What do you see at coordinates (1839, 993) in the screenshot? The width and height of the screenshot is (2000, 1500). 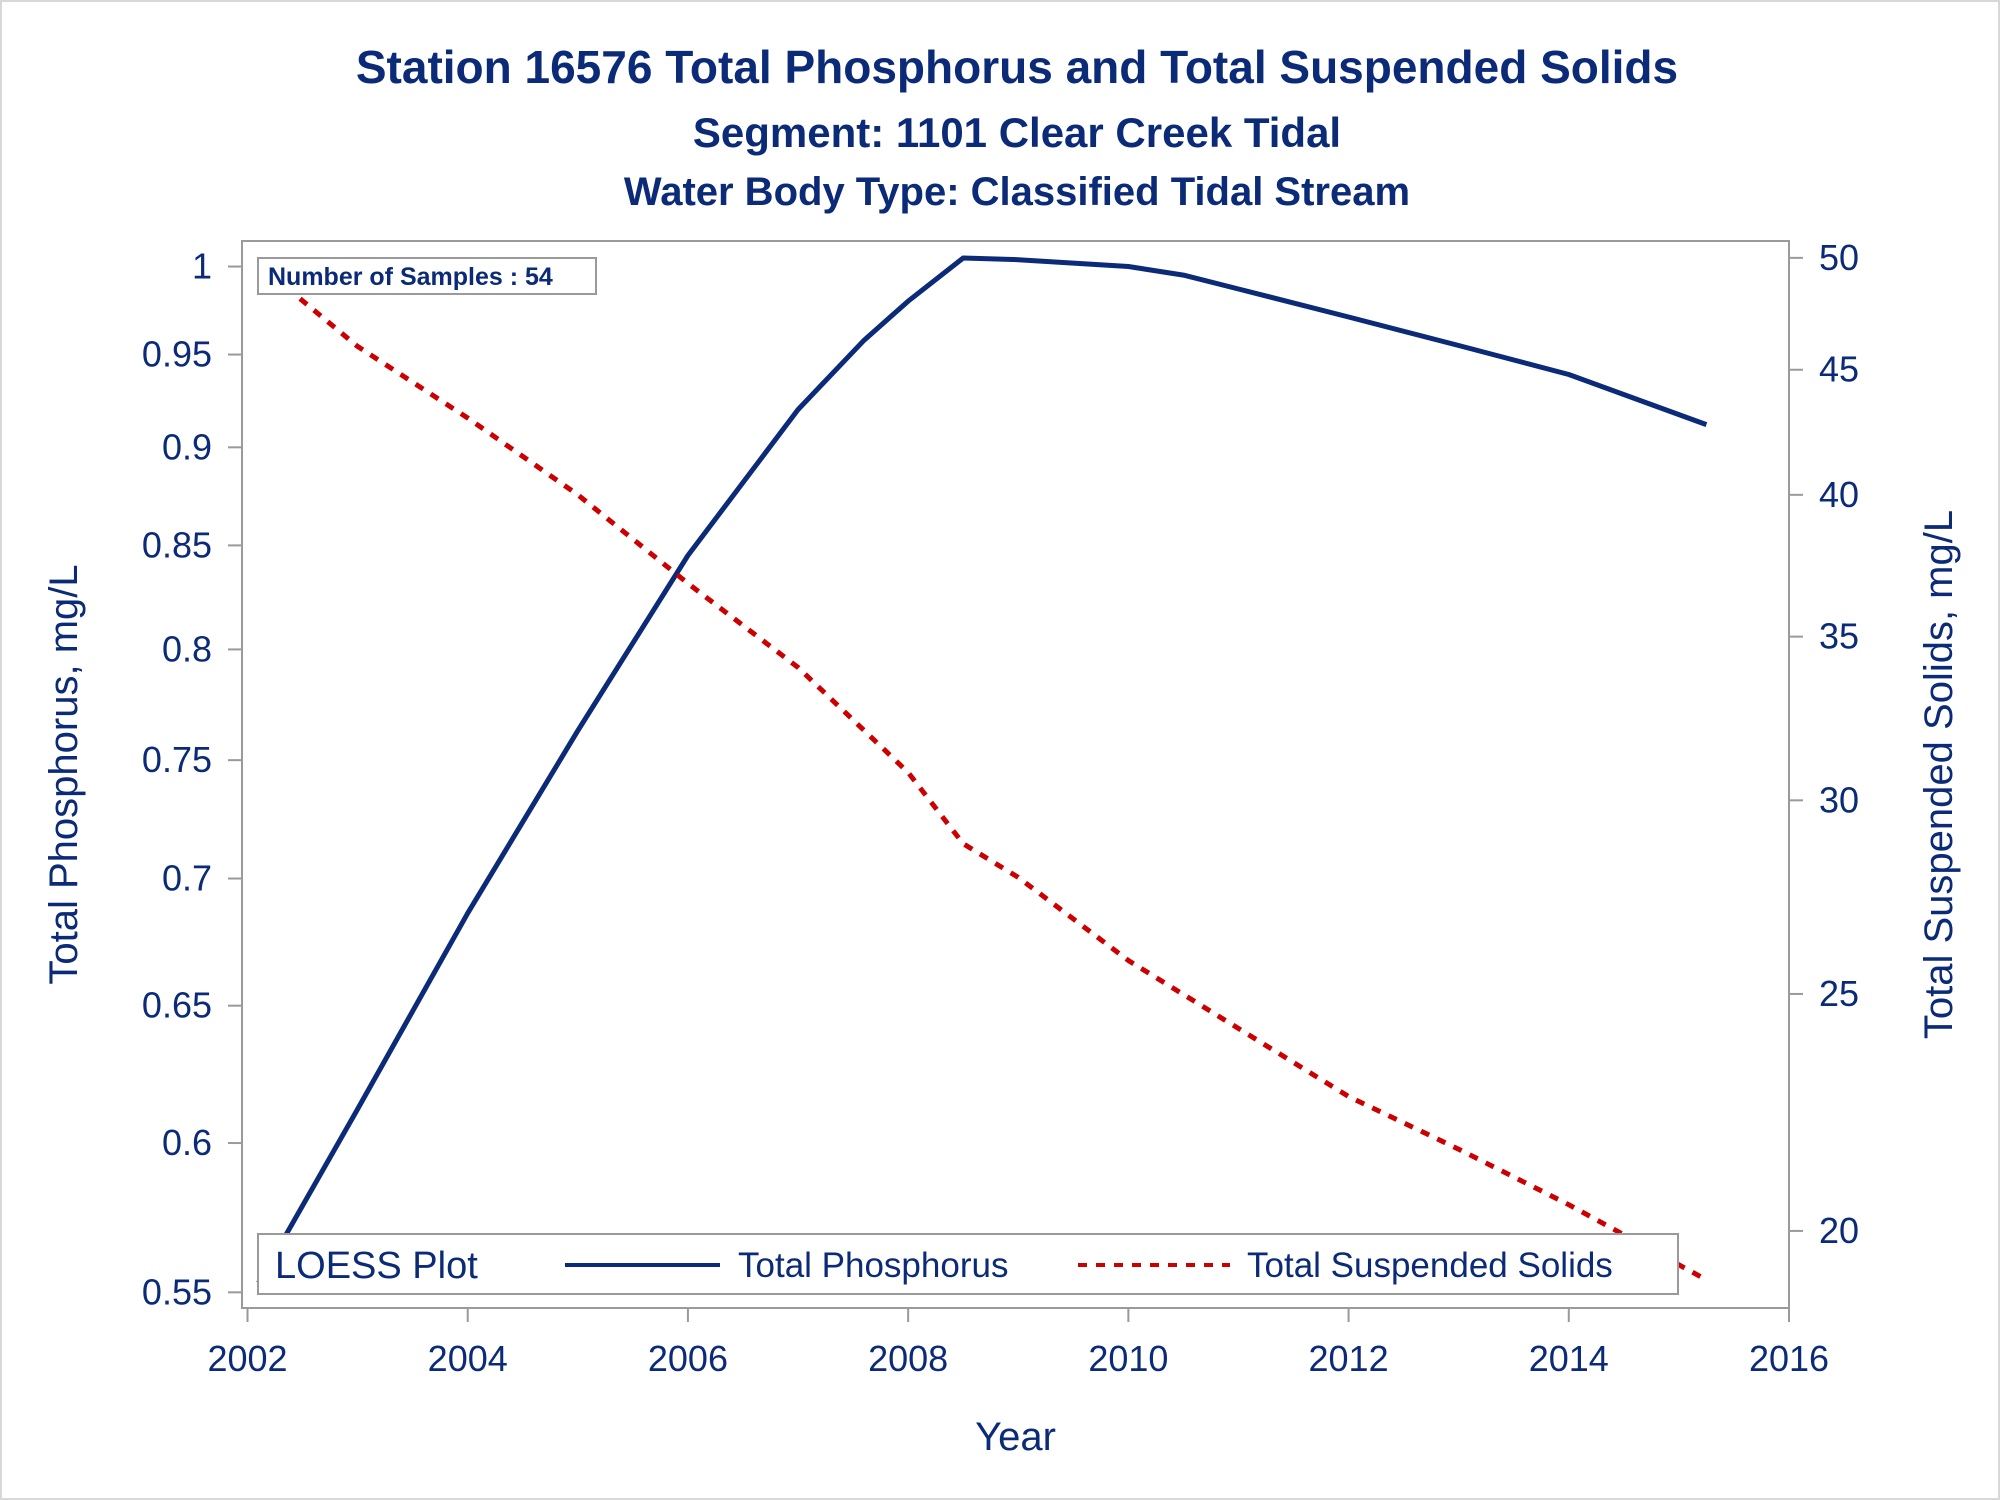 I see `y2-tick-label: 25` at bounding box center [1839, 993].